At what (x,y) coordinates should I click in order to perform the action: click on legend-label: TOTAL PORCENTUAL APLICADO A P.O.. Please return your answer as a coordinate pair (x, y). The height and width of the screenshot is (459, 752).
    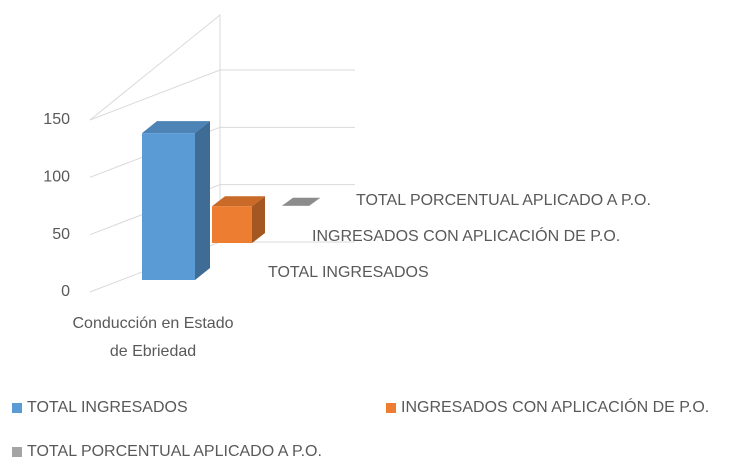
    Looking at the image, I should click on (174, 451).